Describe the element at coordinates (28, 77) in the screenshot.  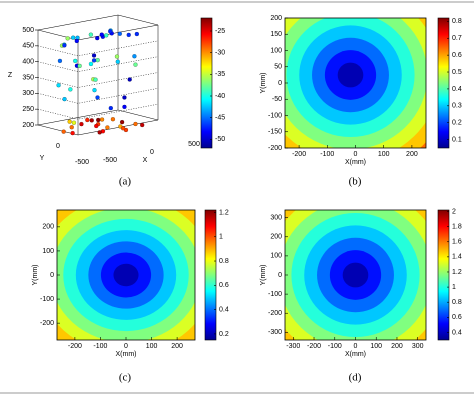
I see `z-tick-label: 350` at that location.